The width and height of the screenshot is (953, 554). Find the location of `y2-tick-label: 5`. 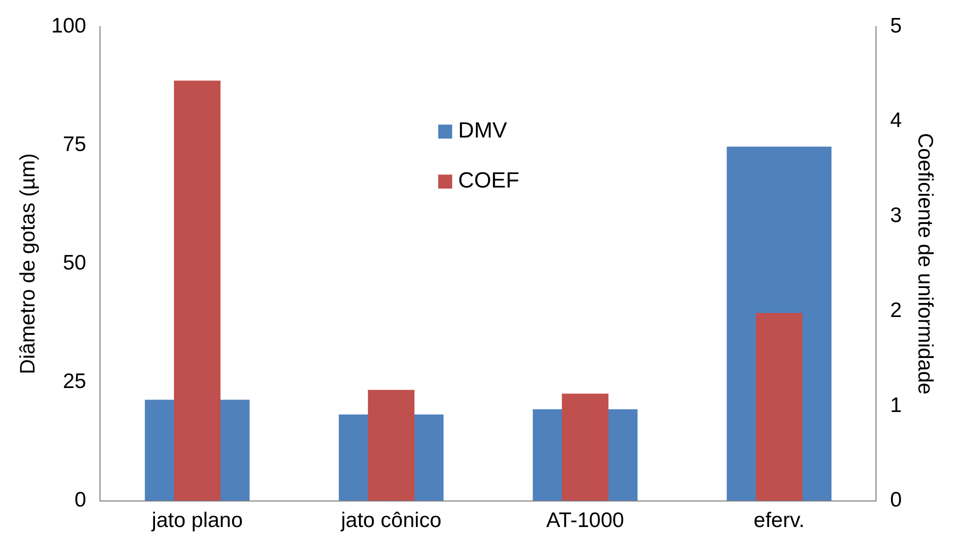

y2-tick-label: 5 is located at coordinates (896, 26).